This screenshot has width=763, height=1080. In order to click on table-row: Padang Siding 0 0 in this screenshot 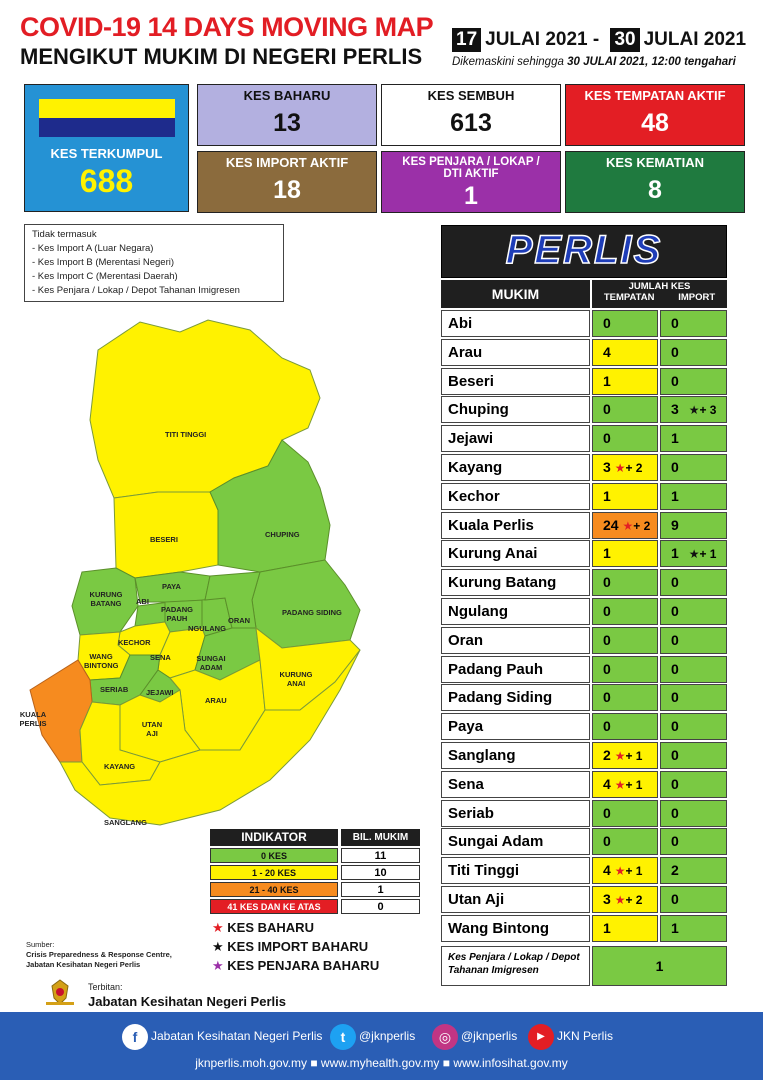, I will do `click(584, 698)`.